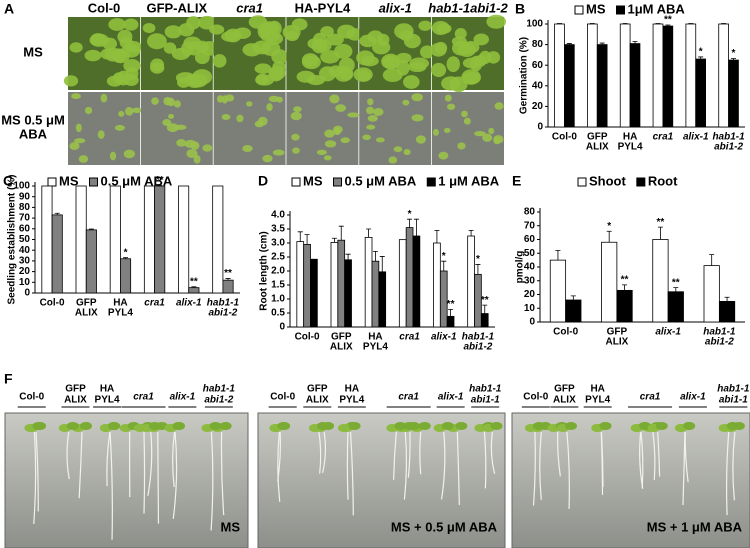 The width and height of the screenshot is (750, 548). I want to click on panel-letter: E, so click(516, 181).